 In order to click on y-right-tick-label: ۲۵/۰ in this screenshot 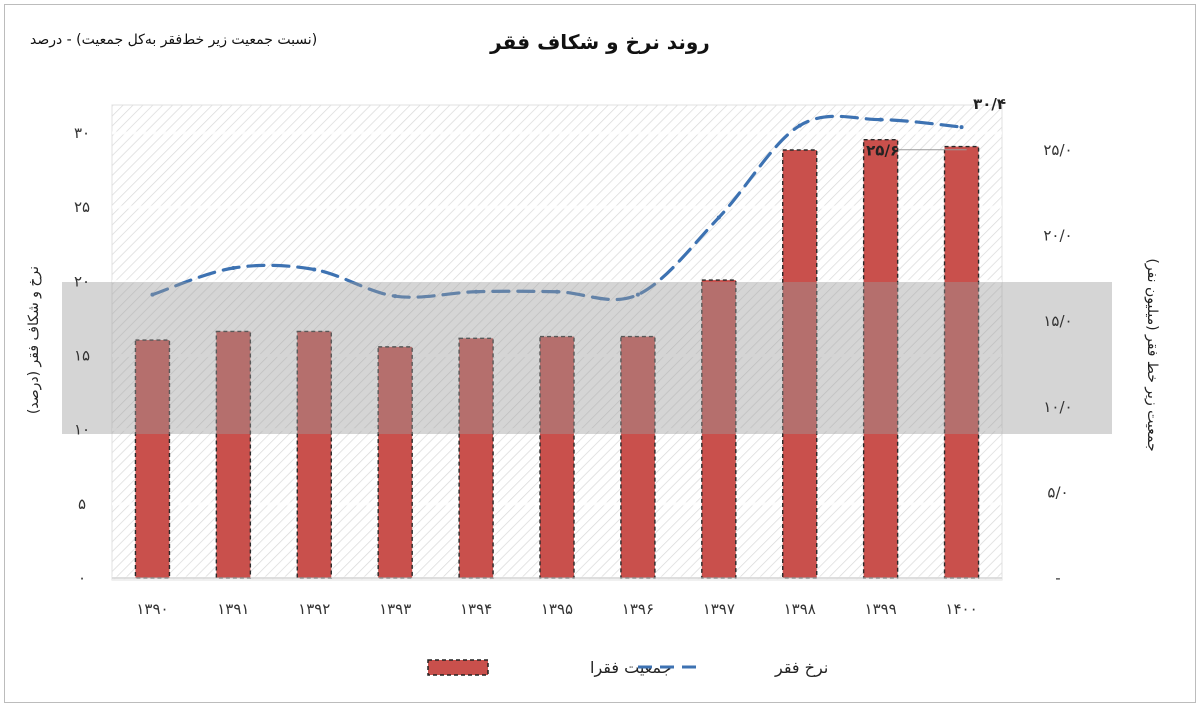, I will do `click(1057, 150)`.